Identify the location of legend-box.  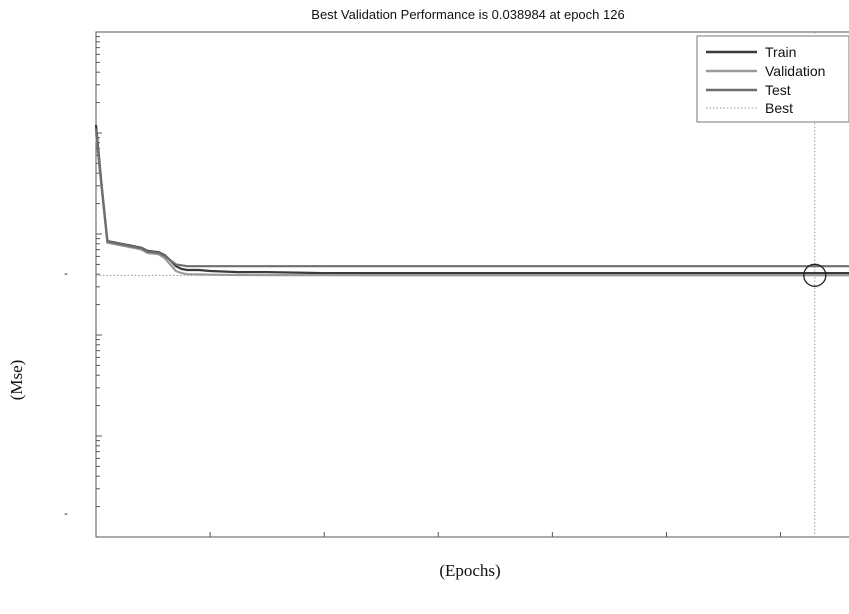
(772, 79).